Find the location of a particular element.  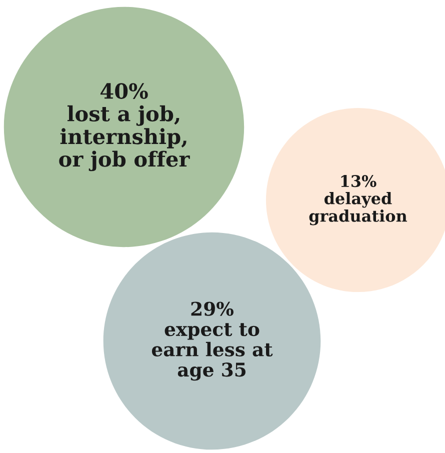

data-label: 29% is located at coordinates (212, 309).